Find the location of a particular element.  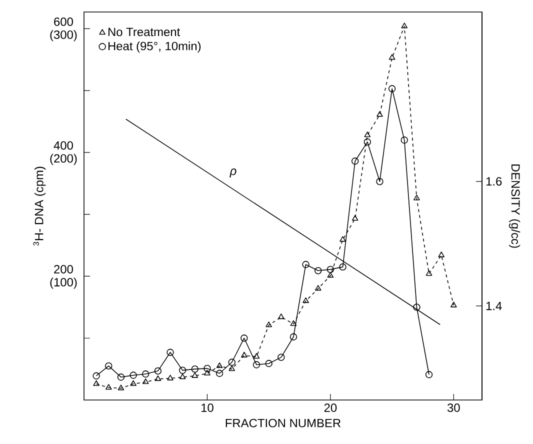

x-axis-title: FRACTION NUMBER is located at coordinates (283, 423).